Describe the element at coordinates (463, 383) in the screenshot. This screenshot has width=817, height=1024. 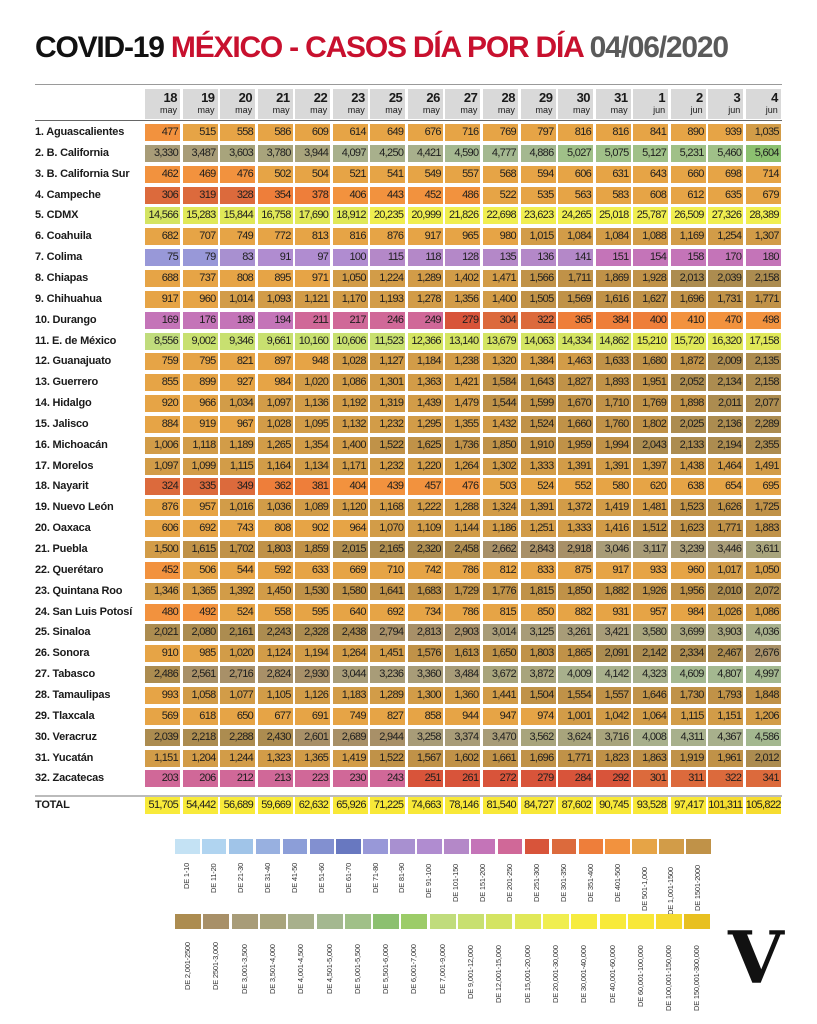
I see `case-cell: 1,421` at that location.